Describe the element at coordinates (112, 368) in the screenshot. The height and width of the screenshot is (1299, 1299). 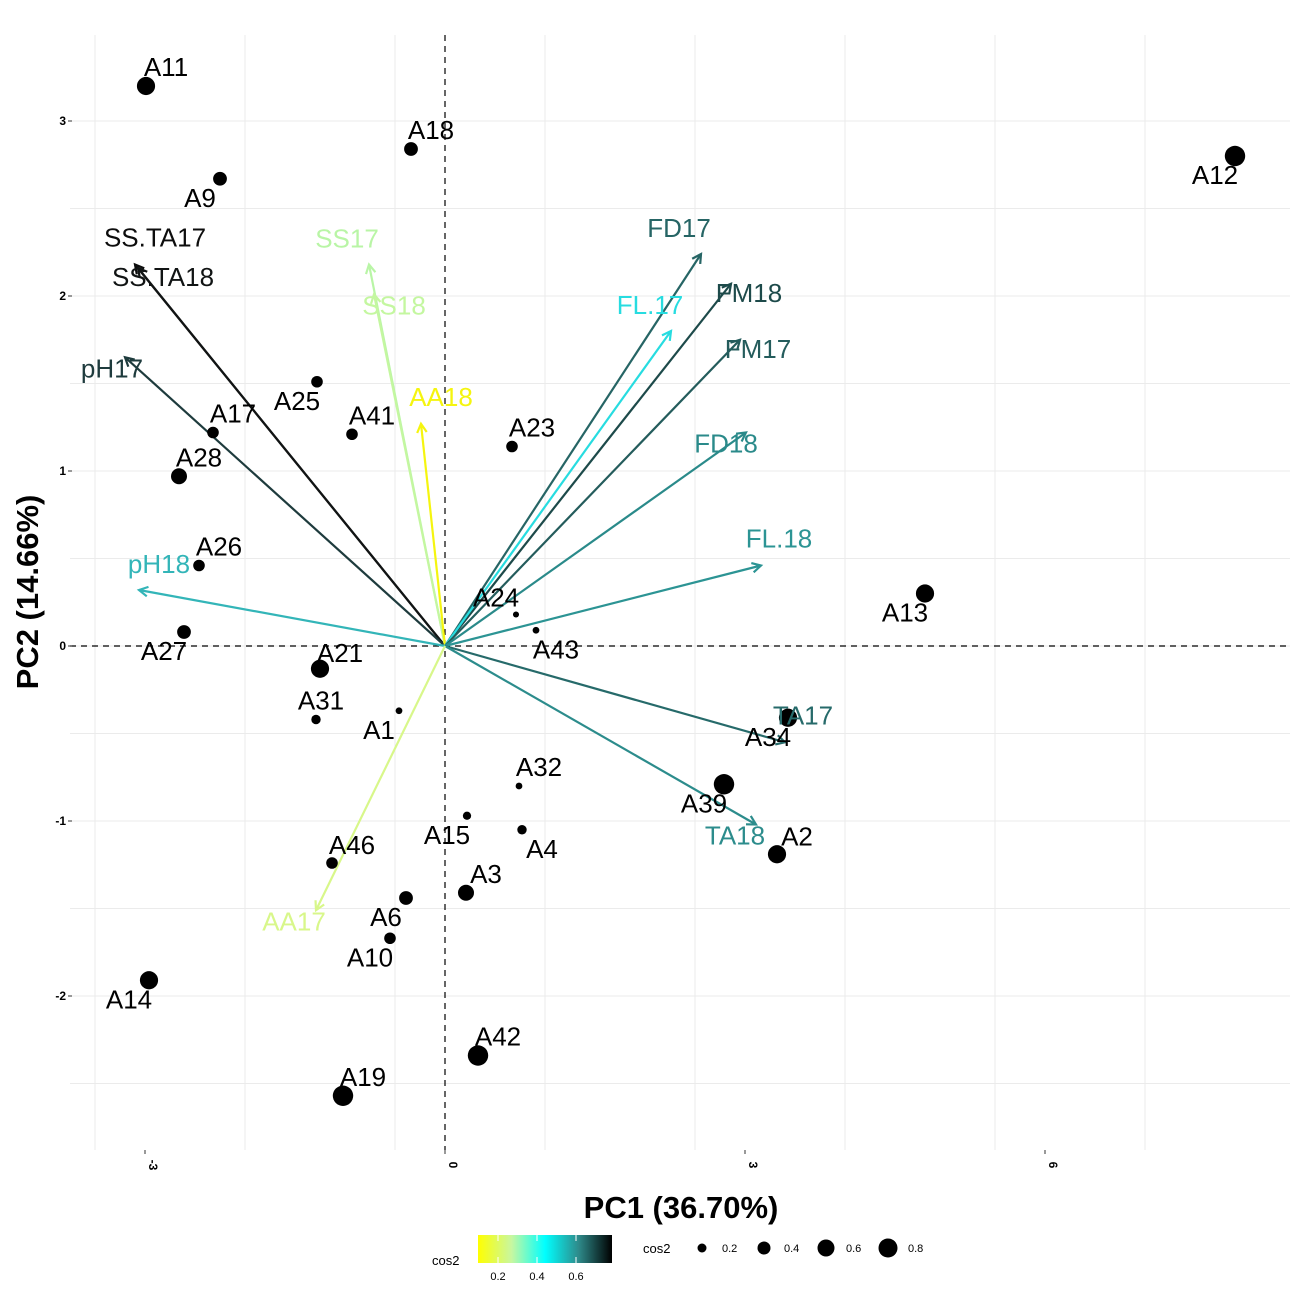
I see `variable-label: pH17` at that location.